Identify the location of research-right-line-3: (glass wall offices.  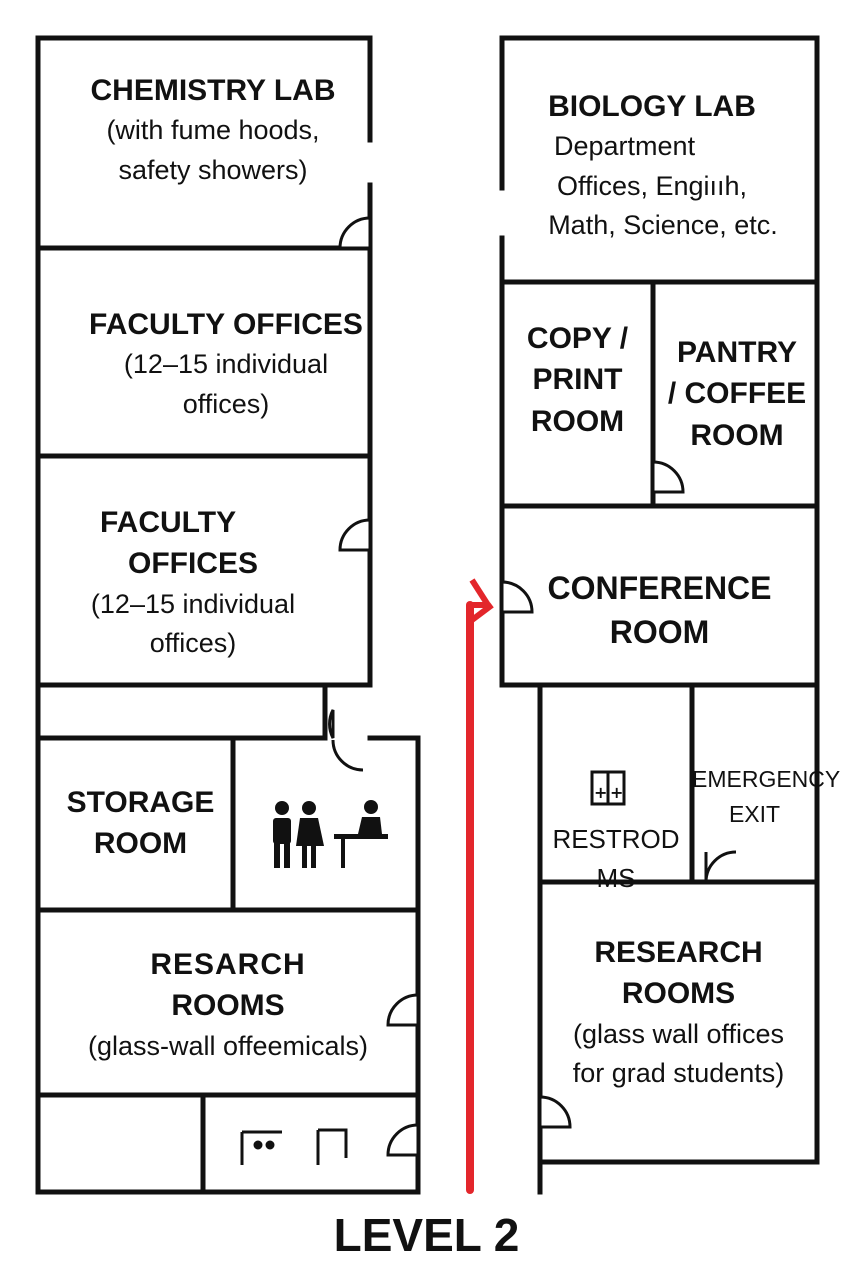
(678, 1033).